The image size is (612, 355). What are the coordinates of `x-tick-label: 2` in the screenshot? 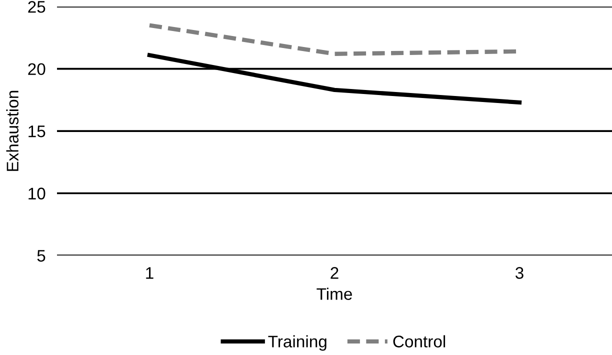 It's located at (334, 273).